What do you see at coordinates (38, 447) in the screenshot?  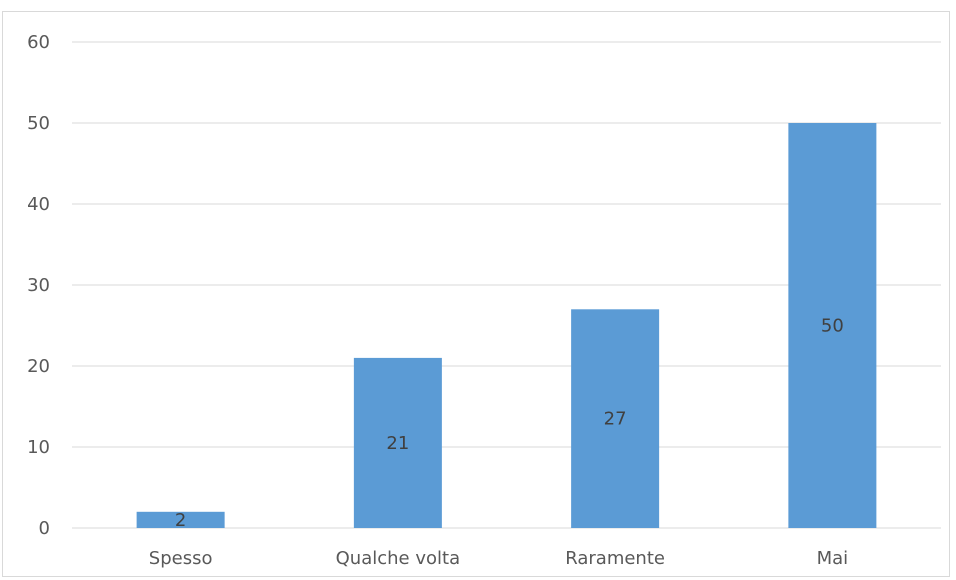 I see `y-tick-label: 10` at bounding box center [38, 447].